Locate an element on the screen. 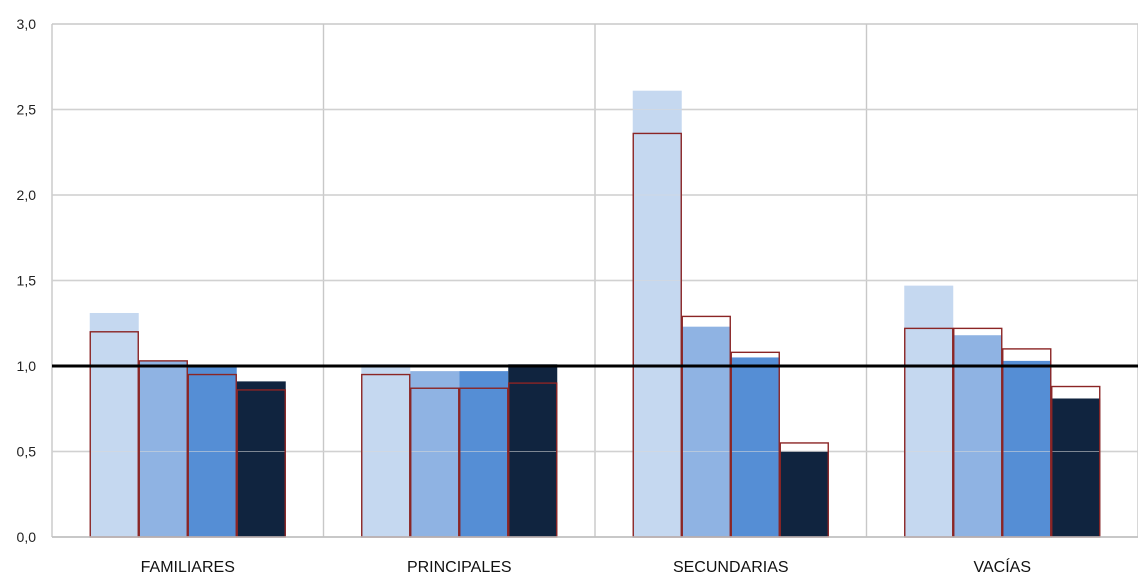  x-category-label: PRINCIPALES is located at coordinates (459, 567).